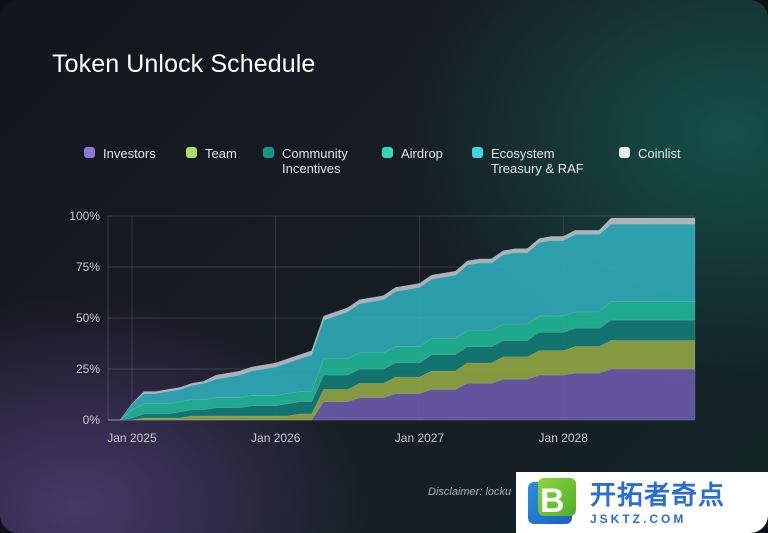  I want to click on legend-label: Community Incentives, so click(315, 161).